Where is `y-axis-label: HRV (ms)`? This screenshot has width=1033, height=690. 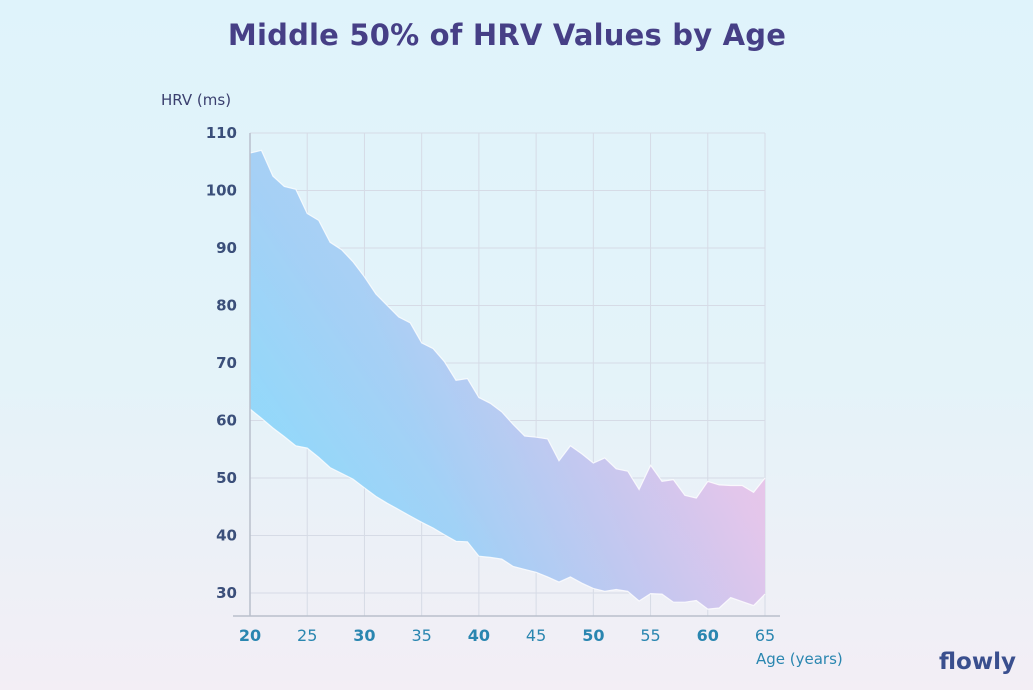 y-axis-label: HRV (ms) is located at coordinates (196, 100).